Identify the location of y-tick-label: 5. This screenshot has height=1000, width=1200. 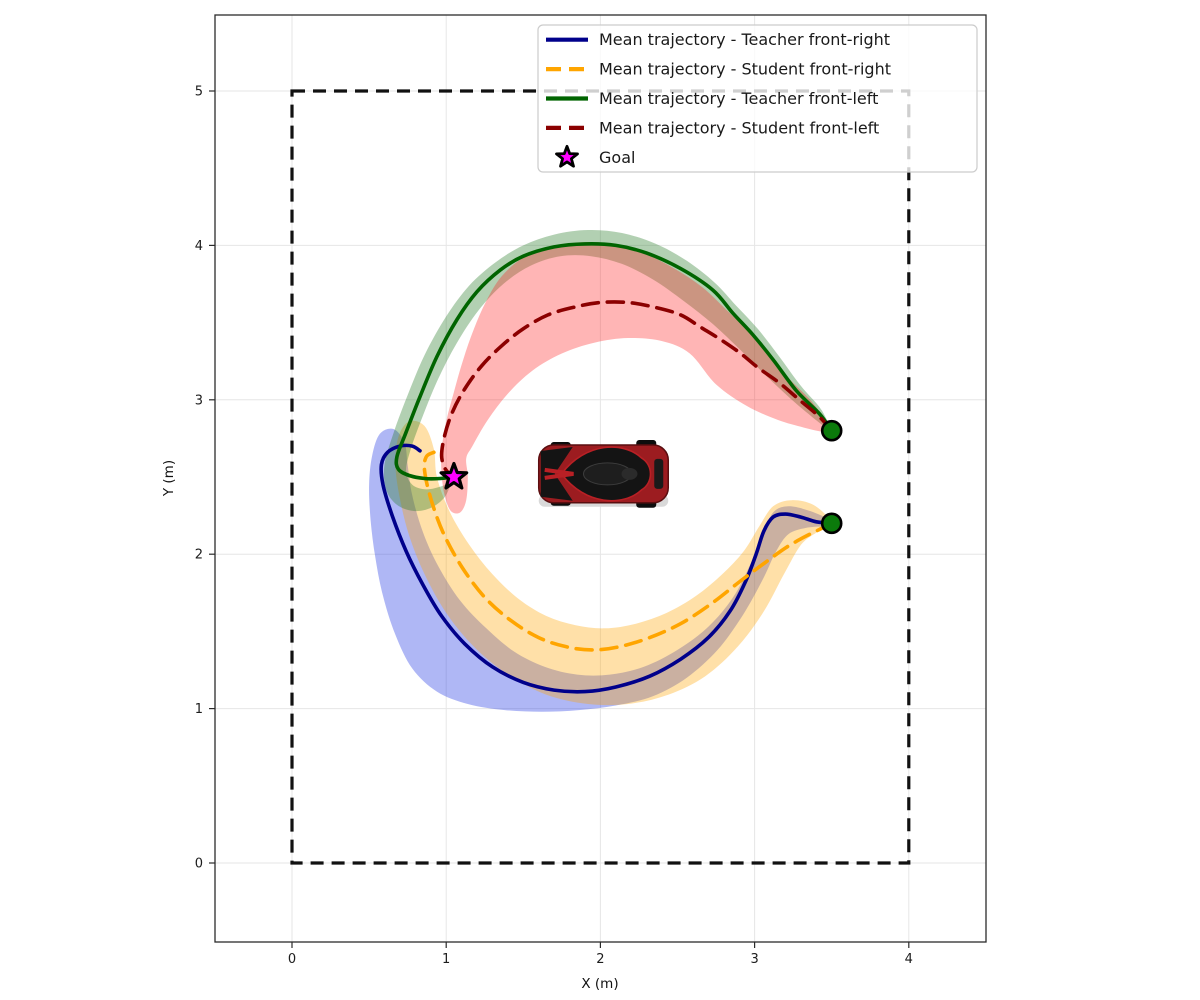
(199, 92).